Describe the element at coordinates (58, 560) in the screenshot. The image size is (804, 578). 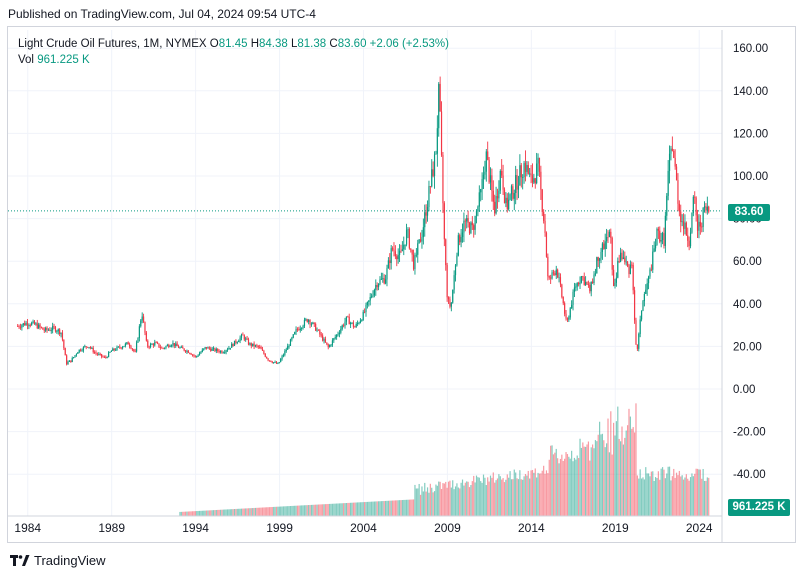
I see `footer-brand: TradingView` at that location.